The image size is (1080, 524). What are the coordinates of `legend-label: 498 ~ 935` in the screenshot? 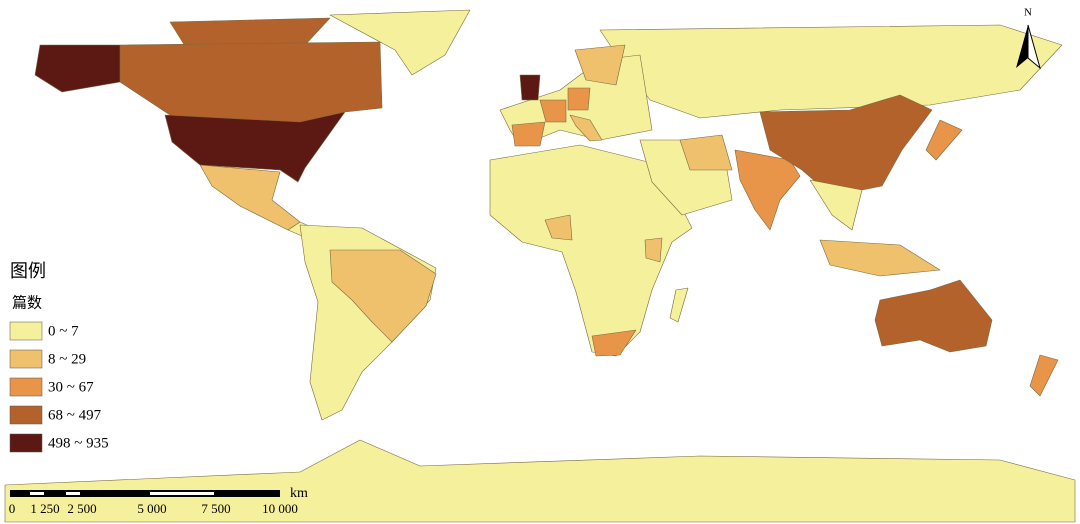 It's located at (78, 443).